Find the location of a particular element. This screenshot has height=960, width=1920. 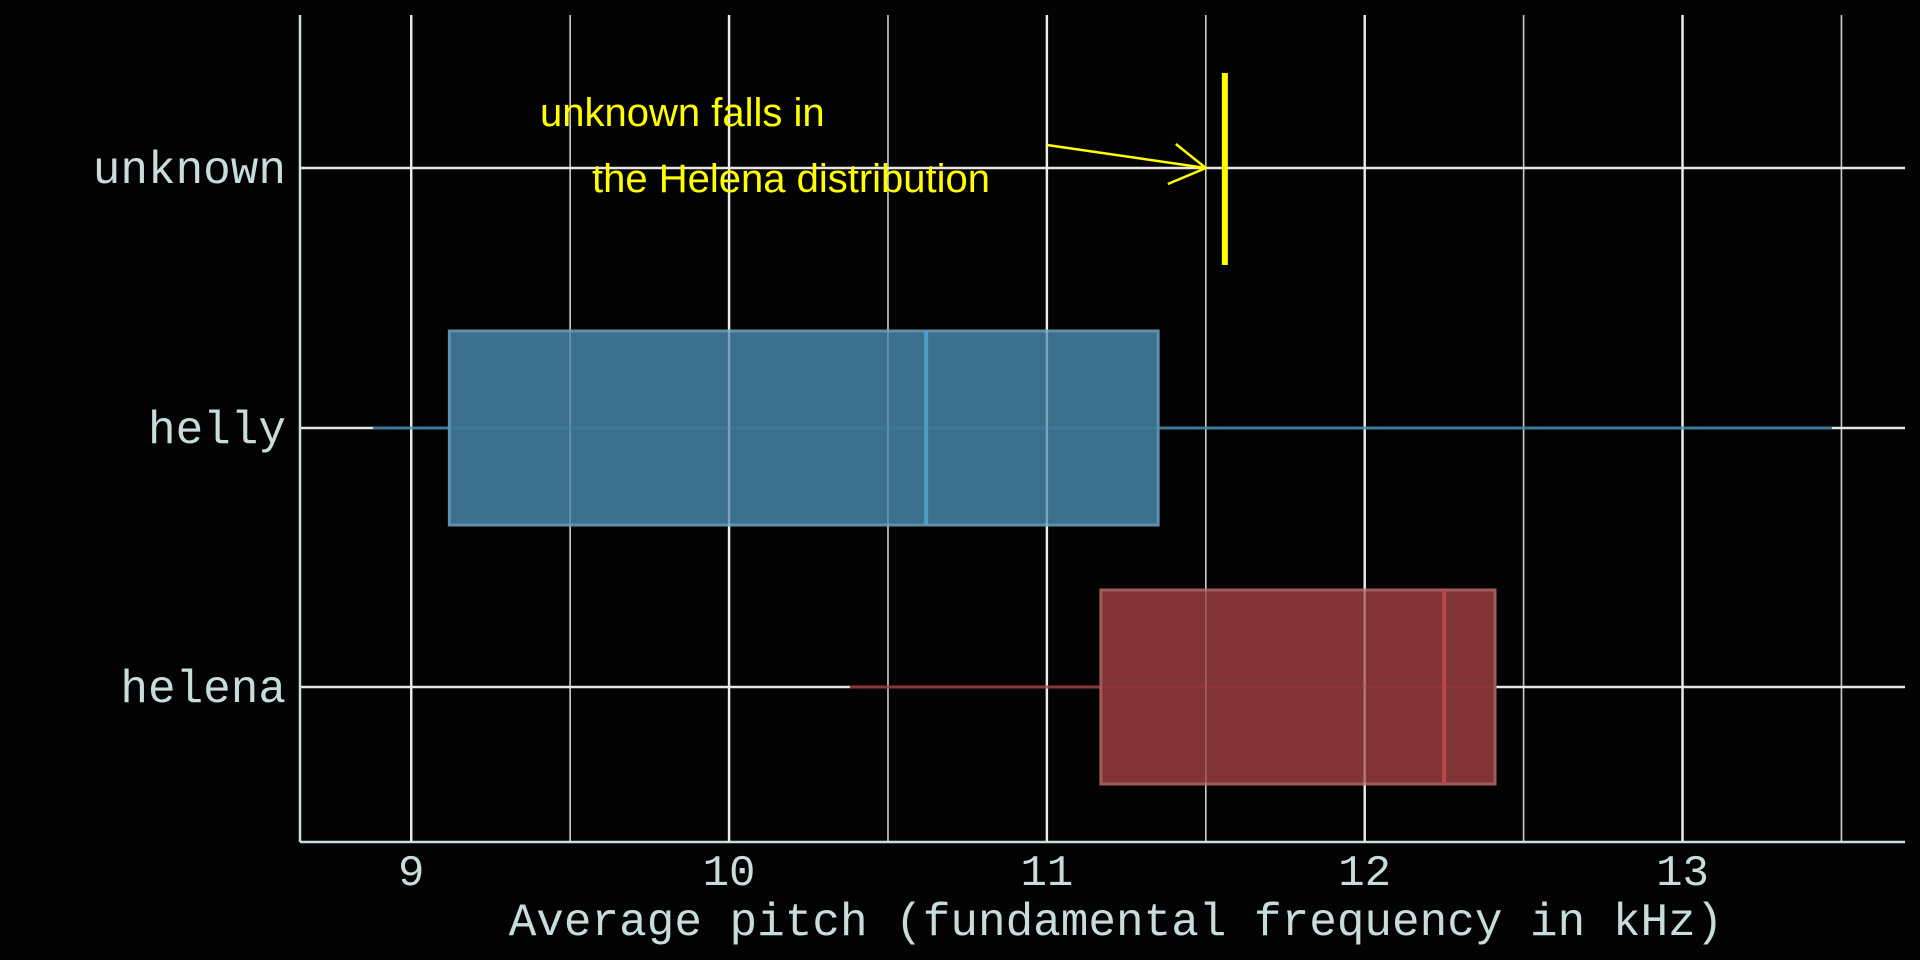

x-tick-label-10: 10 is located at coordinates (729, 874).